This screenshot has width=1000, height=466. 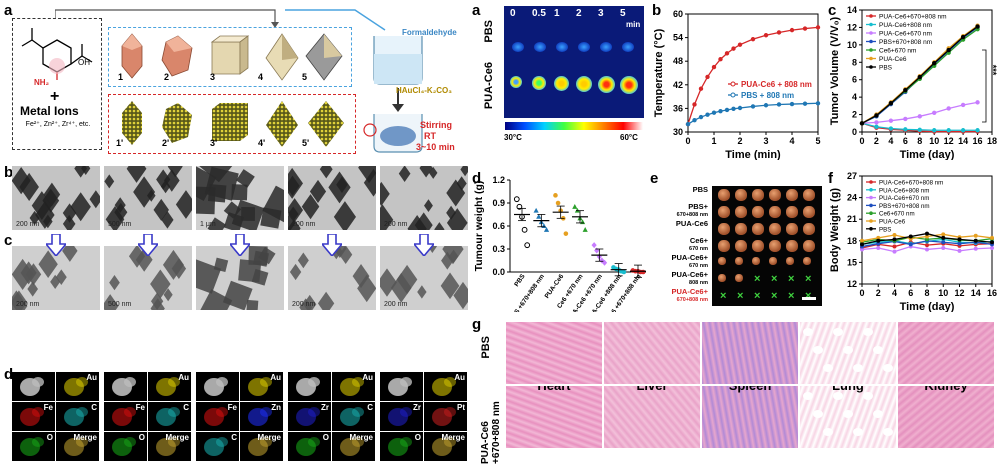 What do you see at coordinates (477, 178) in the screenshot?
I see `panel-label-d-right: d` at bounding box center [477, 178].